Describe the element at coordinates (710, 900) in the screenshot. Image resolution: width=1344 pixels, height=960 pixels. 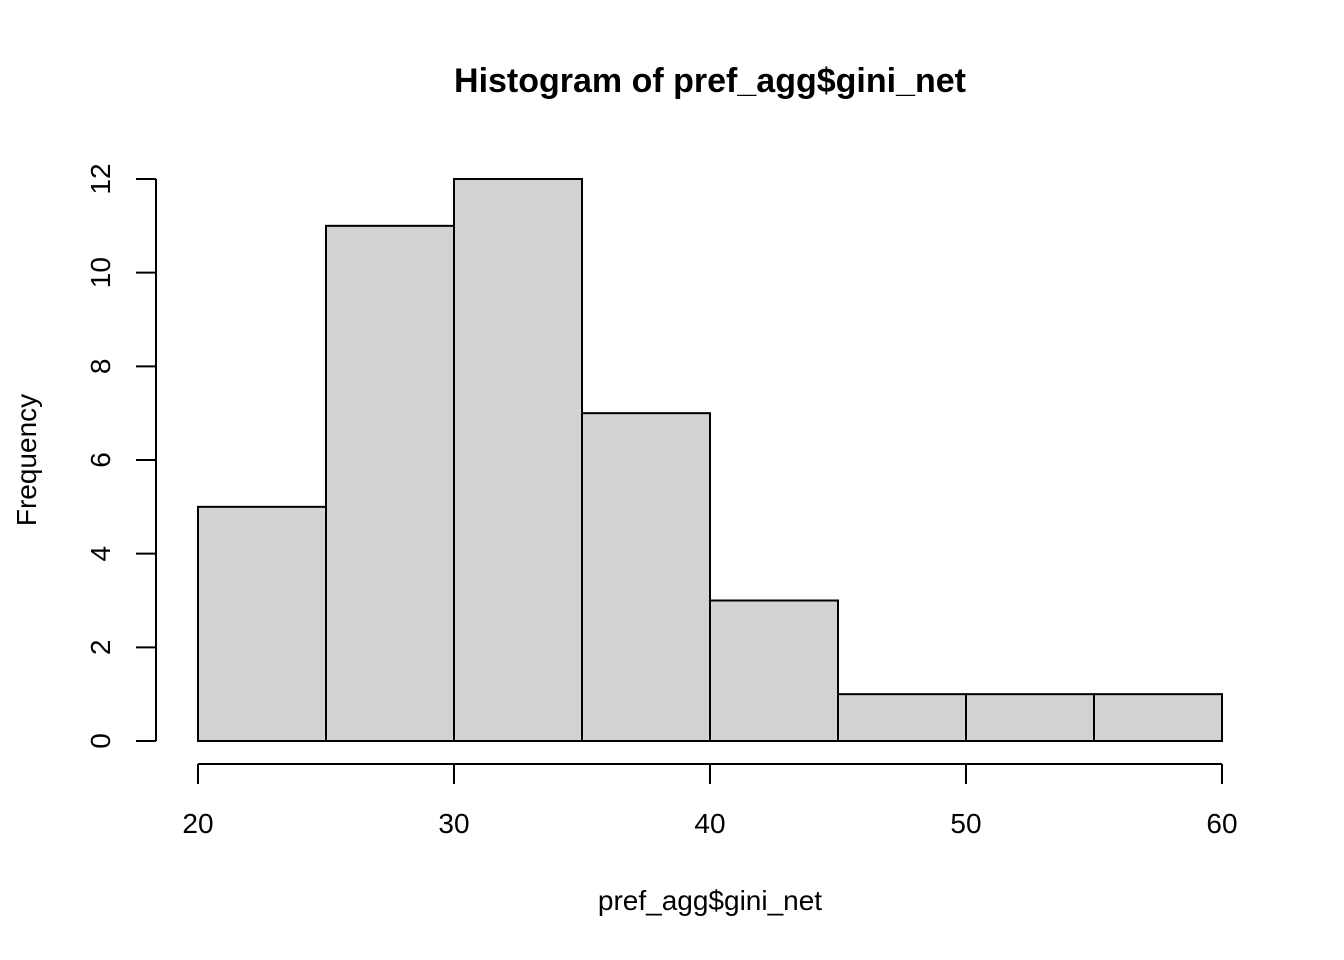
I see `x-axis-label: pref_agg$gini_net` at that location.